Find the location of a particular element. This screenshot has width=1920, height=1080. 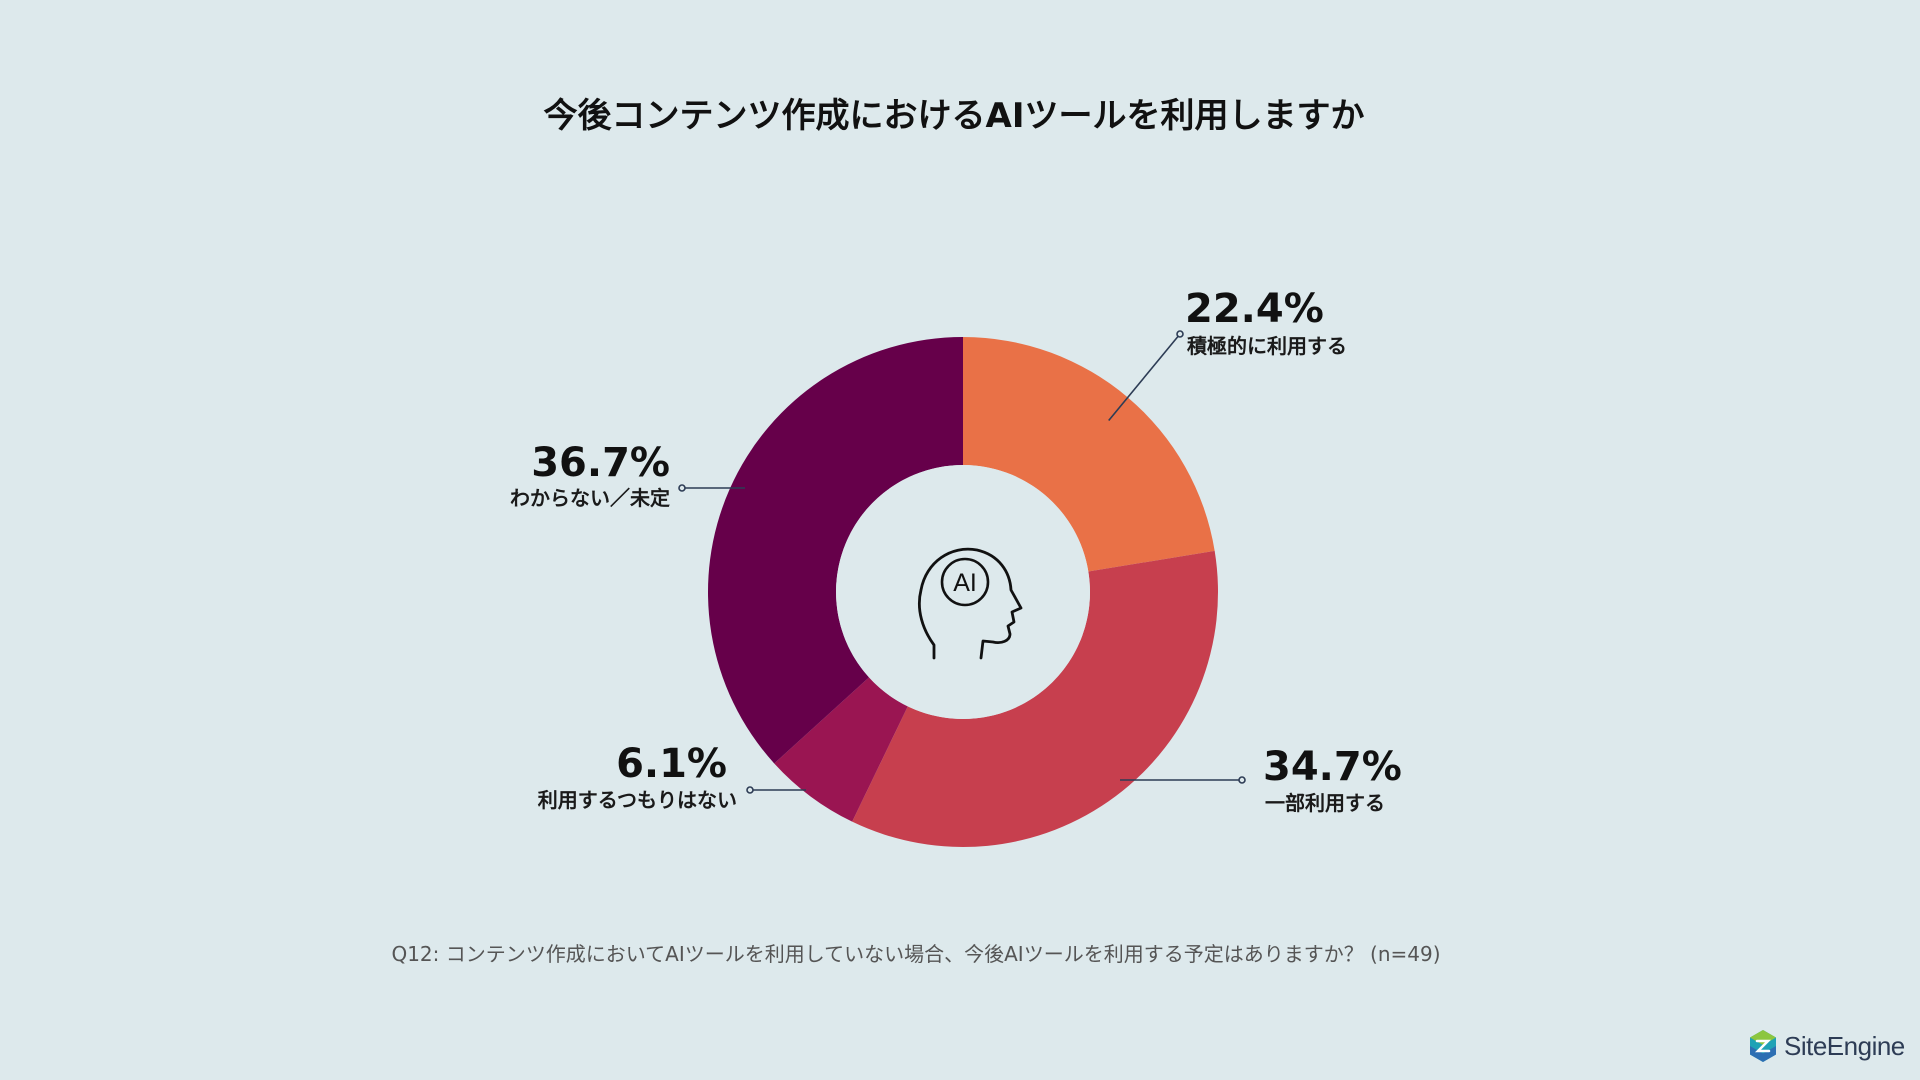

donut-hole is located at coordinates (963, 592).